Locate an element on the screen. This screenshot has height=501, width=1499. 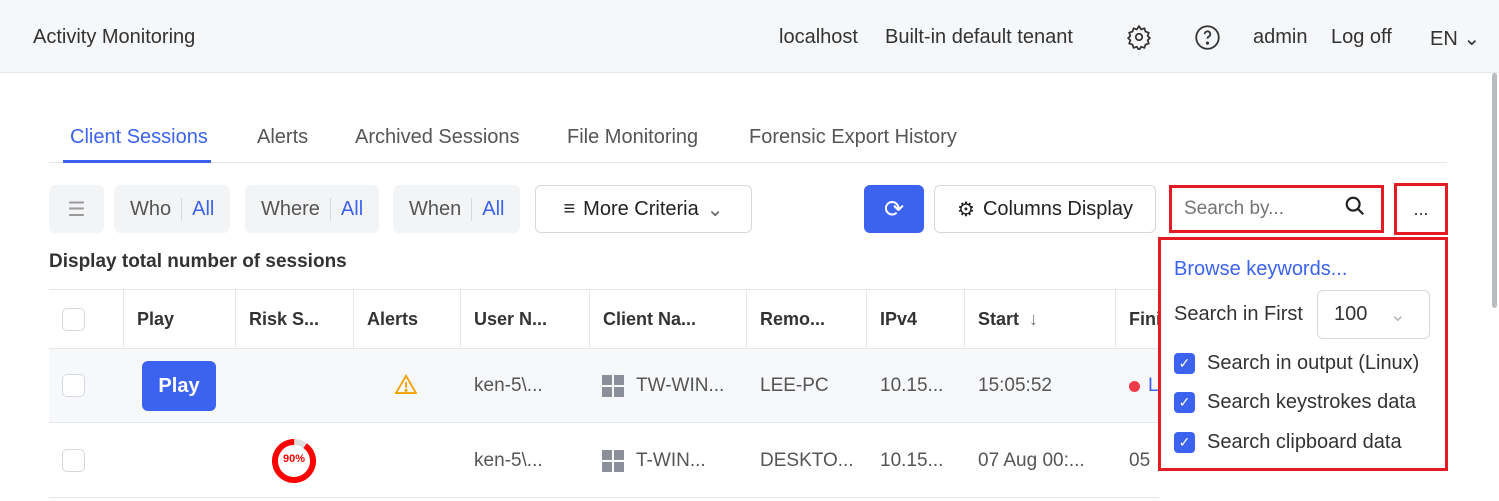
language-select: EN ⌄ is located at coordinates (1455, 38).